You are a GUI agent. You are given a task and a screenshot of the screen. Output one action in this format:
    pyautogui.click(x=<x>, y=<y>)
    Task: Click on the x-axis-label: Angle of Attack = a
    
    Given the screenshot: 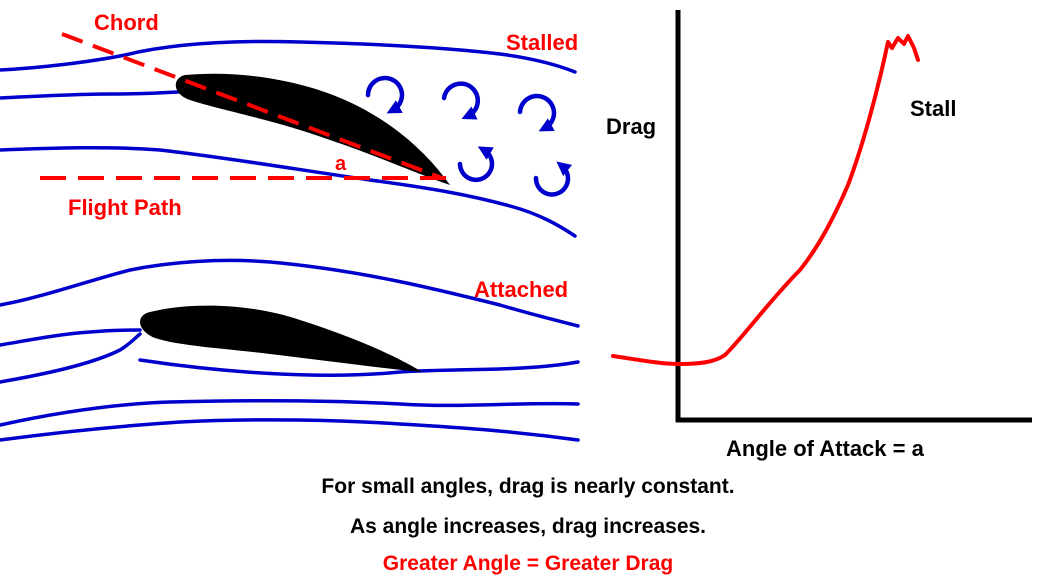 What is the action you would take?
    pyautogui.click(x=825, y=448)
    